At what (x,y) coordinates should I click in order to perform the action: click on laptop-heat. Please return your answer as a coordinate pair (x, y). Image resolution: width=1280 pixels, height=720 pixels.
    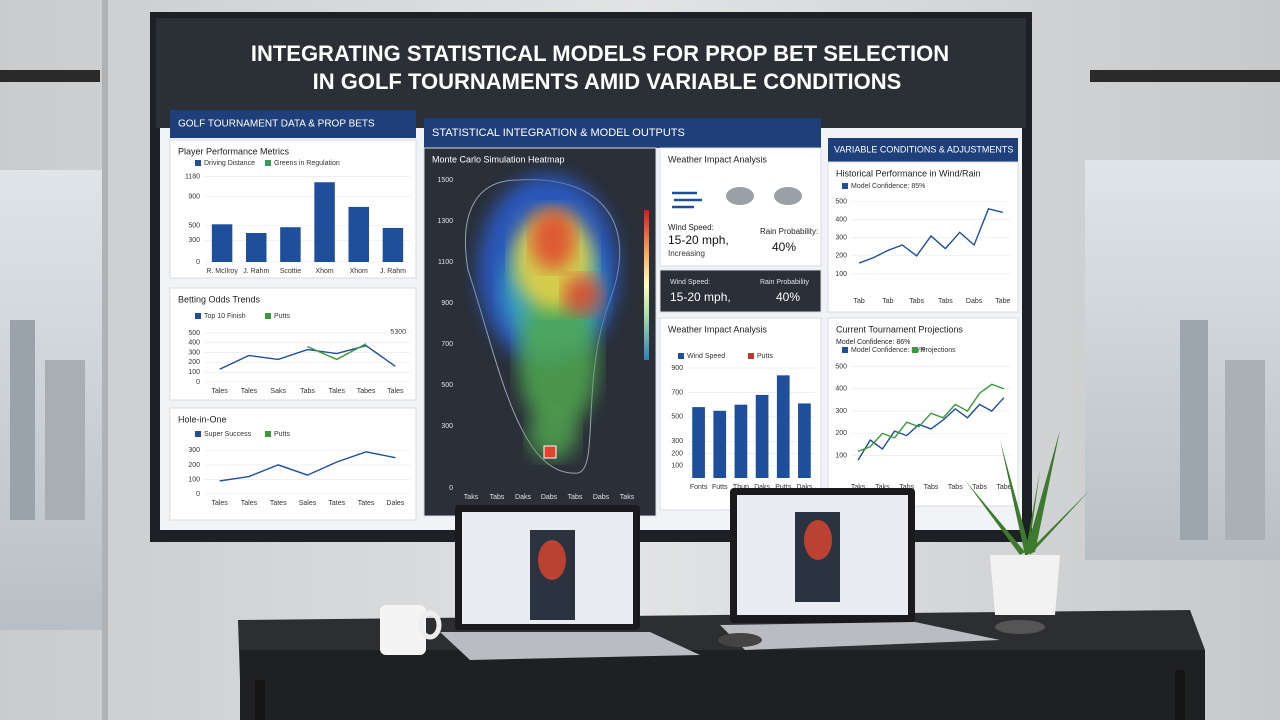
    Looking at the image, I should click on (818, 540).